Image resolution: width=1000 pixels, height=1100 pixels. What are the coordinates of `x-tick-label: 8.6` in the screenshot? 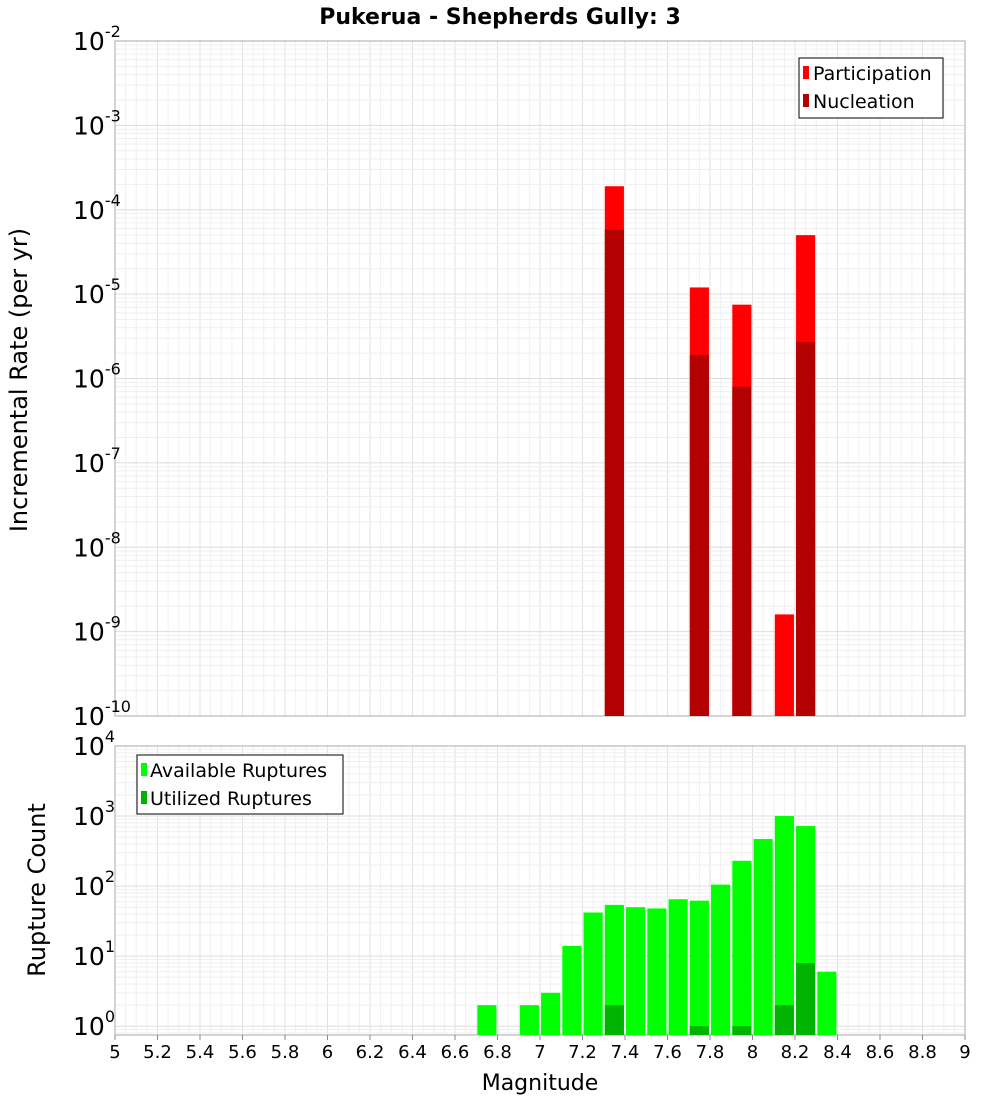 It's located at (880, 1052).